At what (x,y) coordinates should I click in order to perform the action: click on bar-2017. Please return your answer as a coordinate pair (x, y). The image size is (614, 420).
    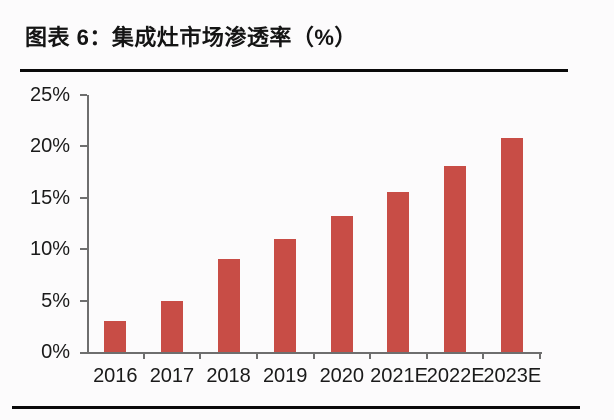
    Looking at the image, I should click on (171, 326).